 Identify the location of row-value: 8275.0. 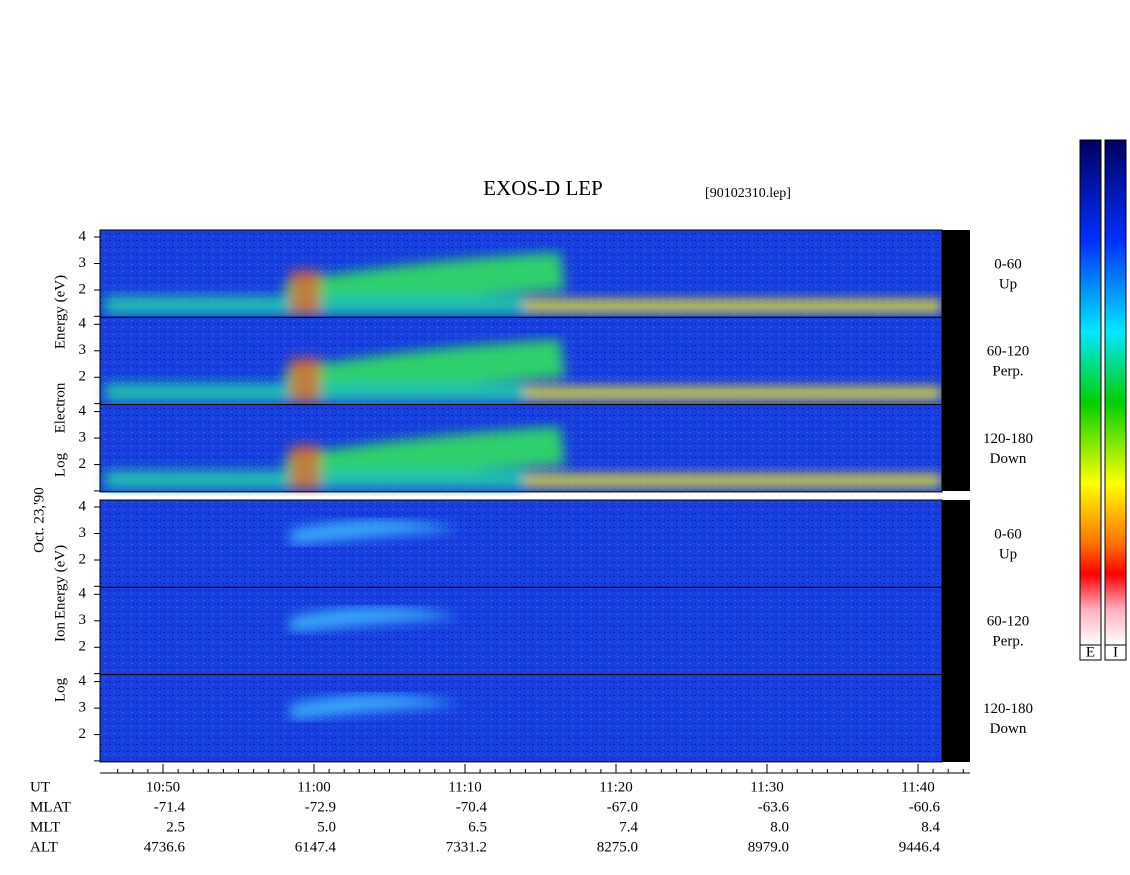
(617, 847).